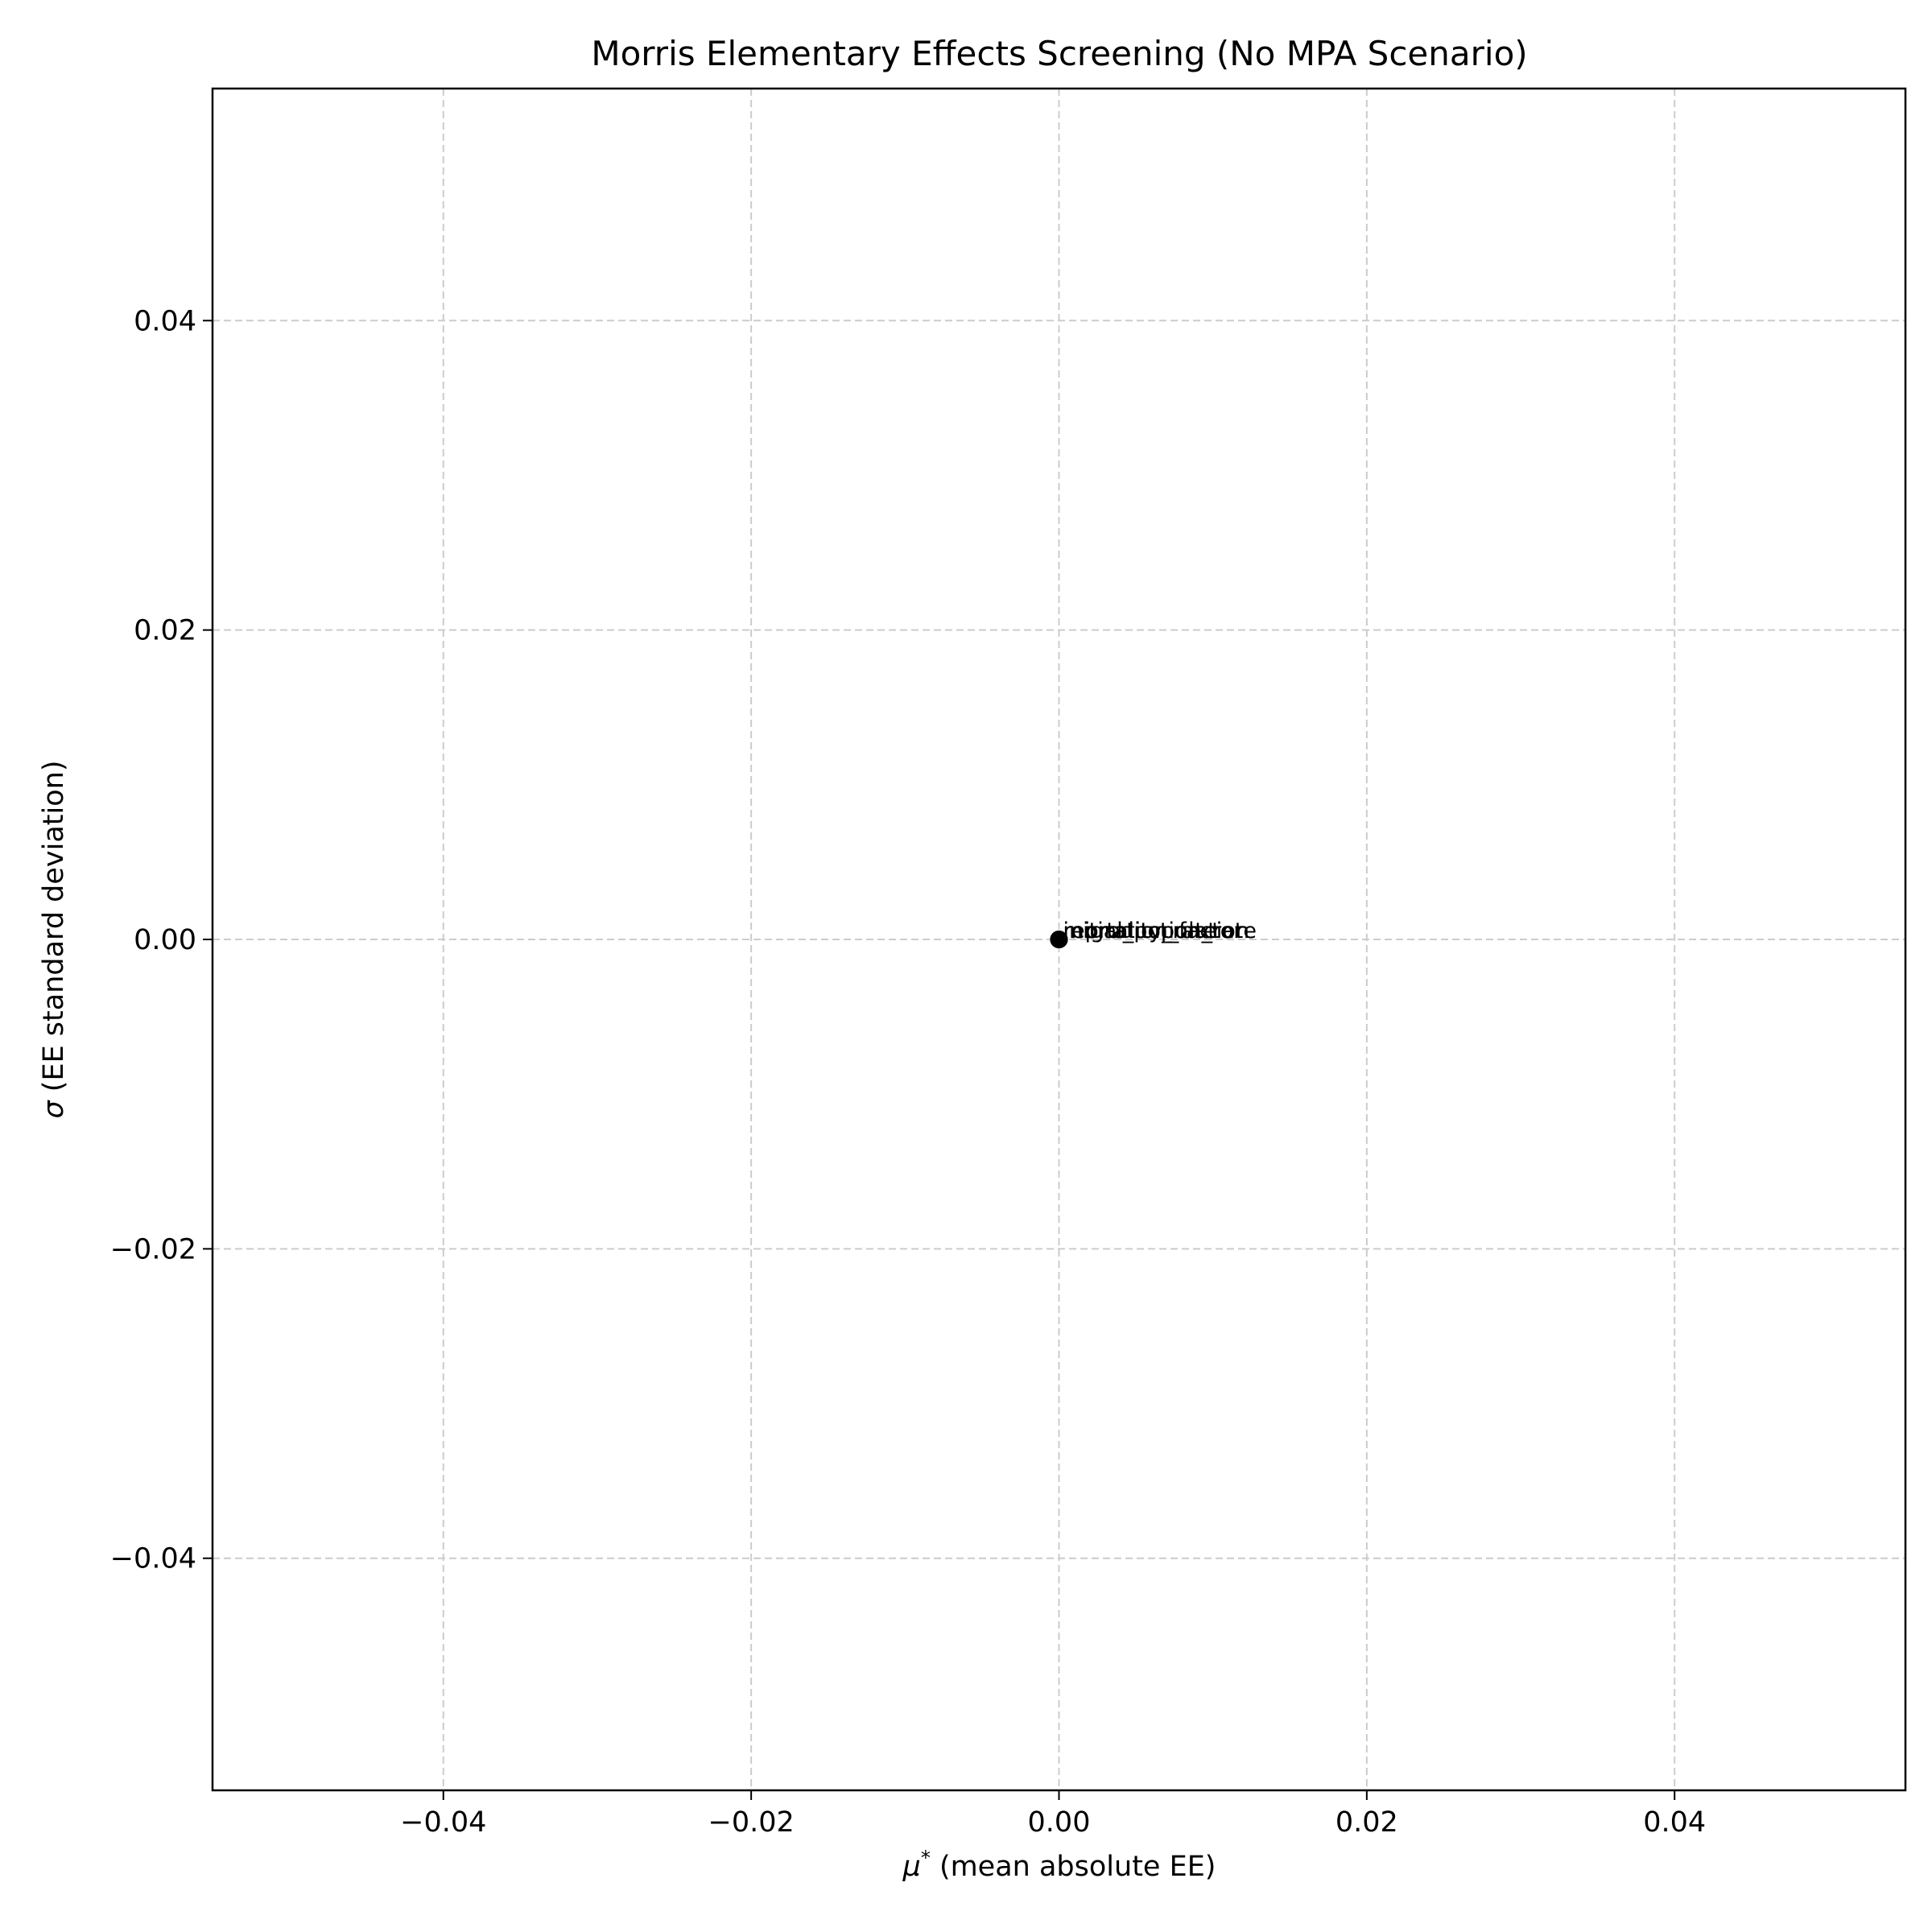 The image size is (1932, 1932). Describe the element at coordinates (1073, 1867) in the screenshot. I see `x-axis-label-text: (mean absolute EE)` at that location.